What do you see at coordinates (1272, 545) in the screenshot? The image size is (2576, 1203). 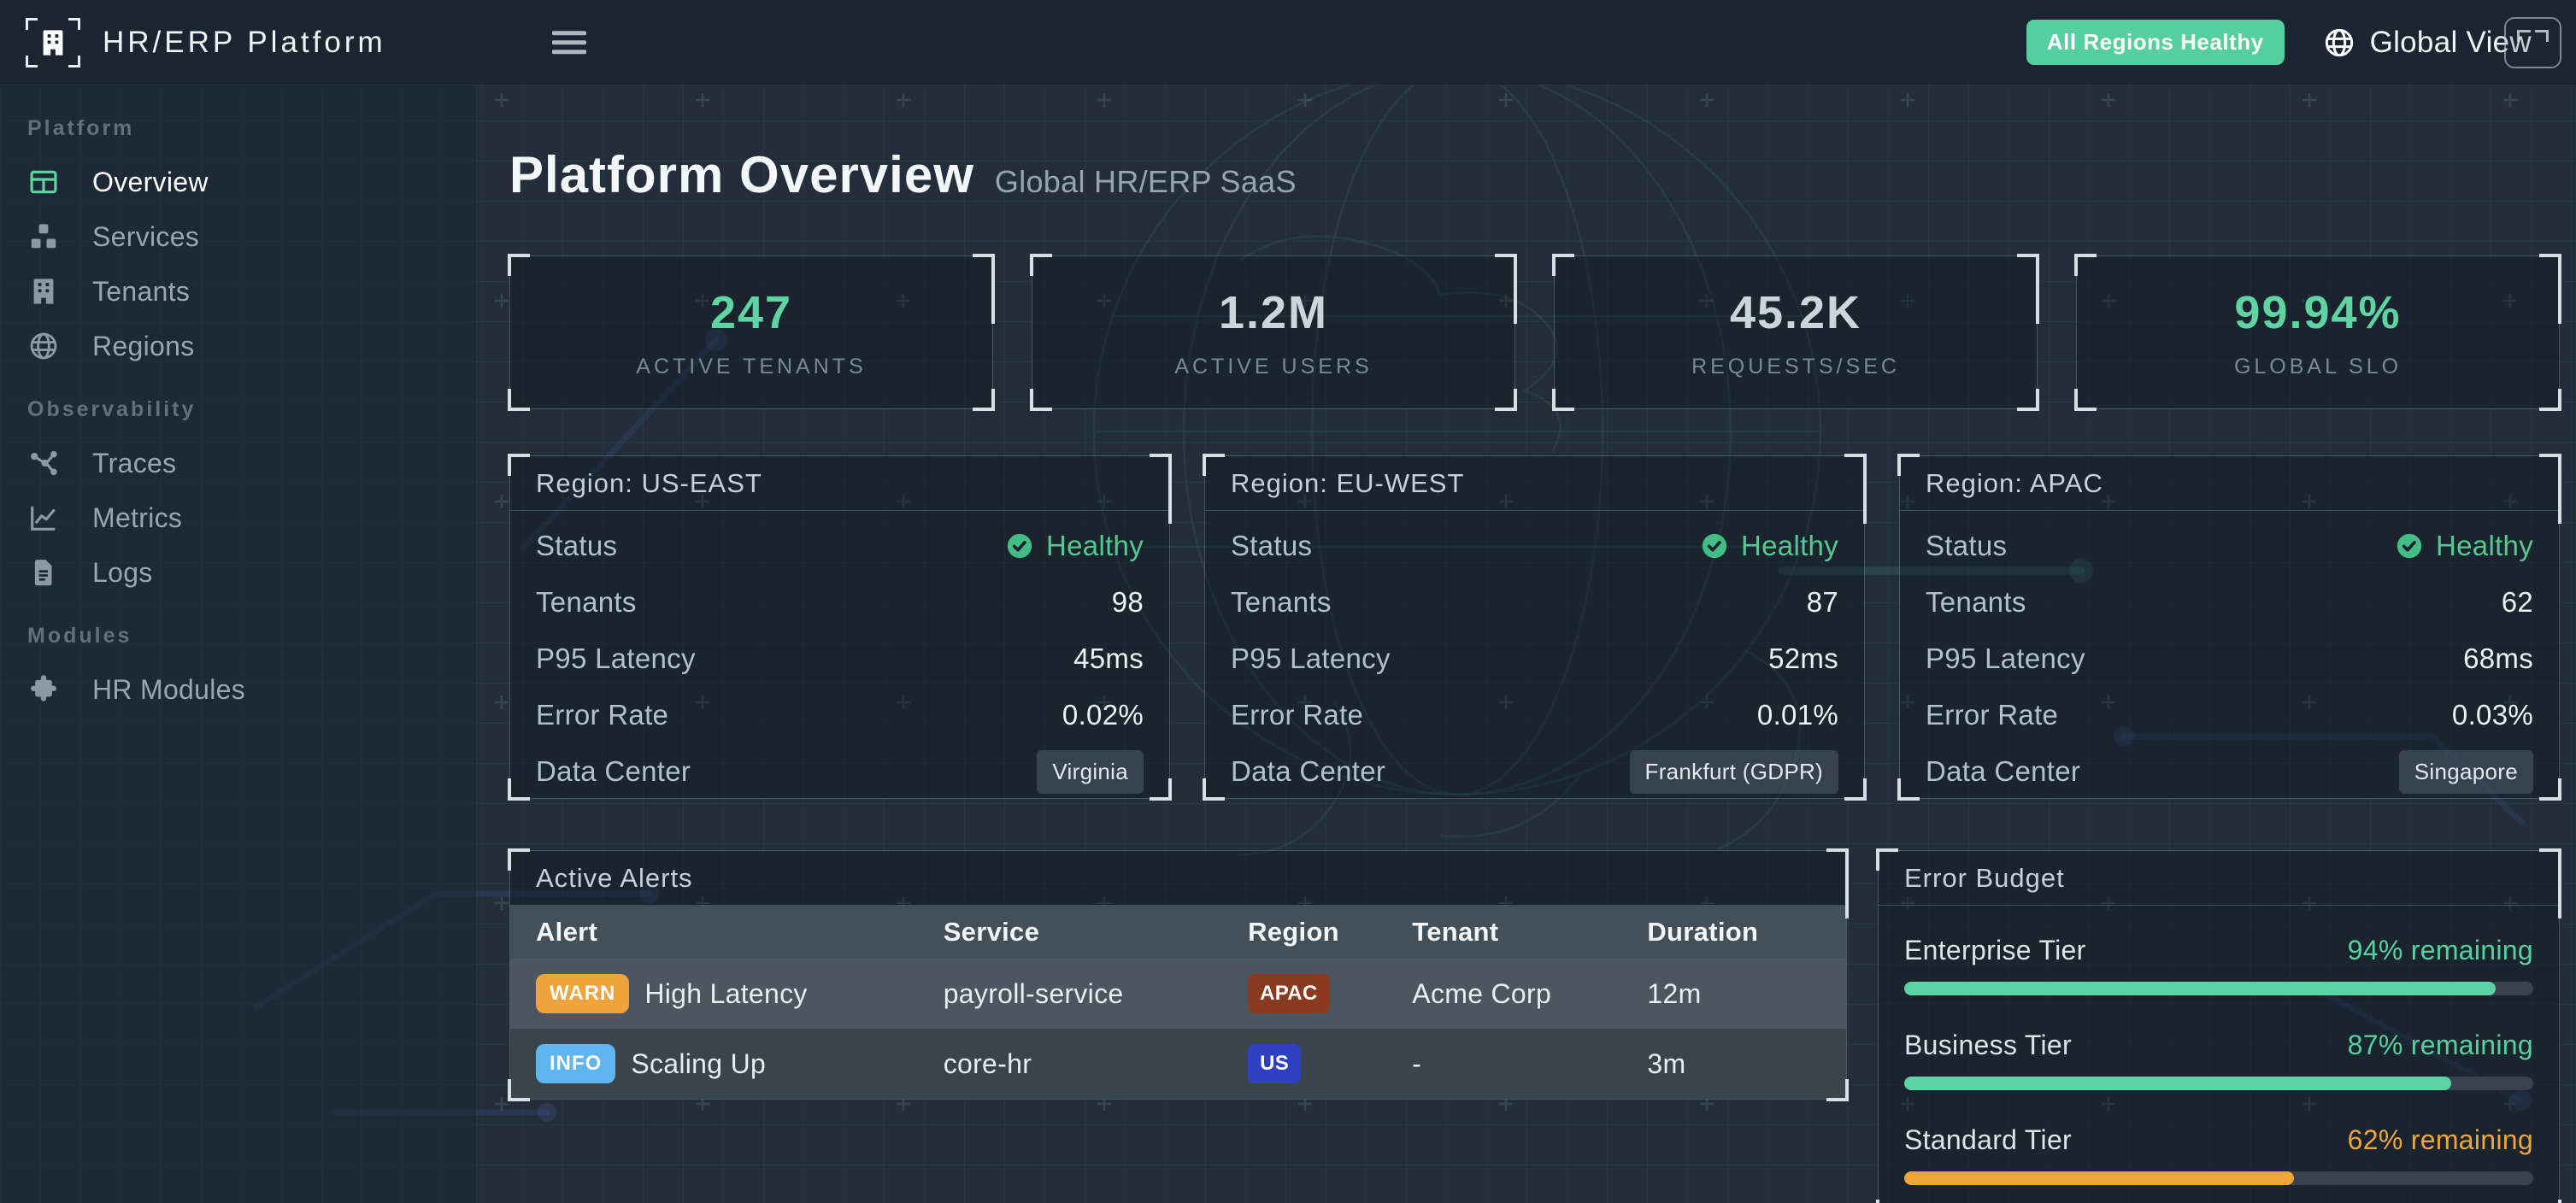 I see `metric-label: Status` at bounding box center [1272, 545].